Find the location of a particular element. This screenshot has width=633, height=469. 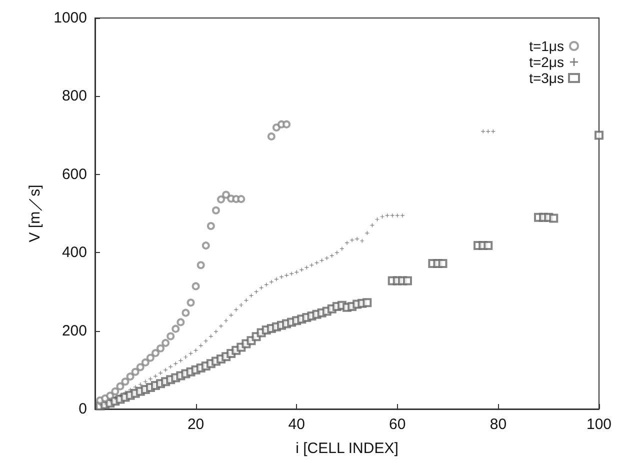

x-tick-label: 60 is located at coordinates (397, 424).